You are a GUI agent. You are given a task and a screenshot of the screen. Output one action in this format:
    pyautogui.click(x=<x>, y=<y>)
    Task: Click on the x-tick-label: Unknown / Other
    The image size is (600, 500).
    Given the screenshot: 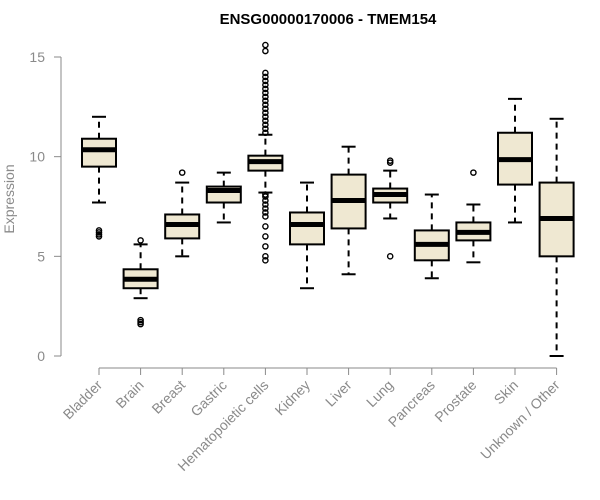 What is the action you would take?
    pyautogui.click(x=520, y=420)
    